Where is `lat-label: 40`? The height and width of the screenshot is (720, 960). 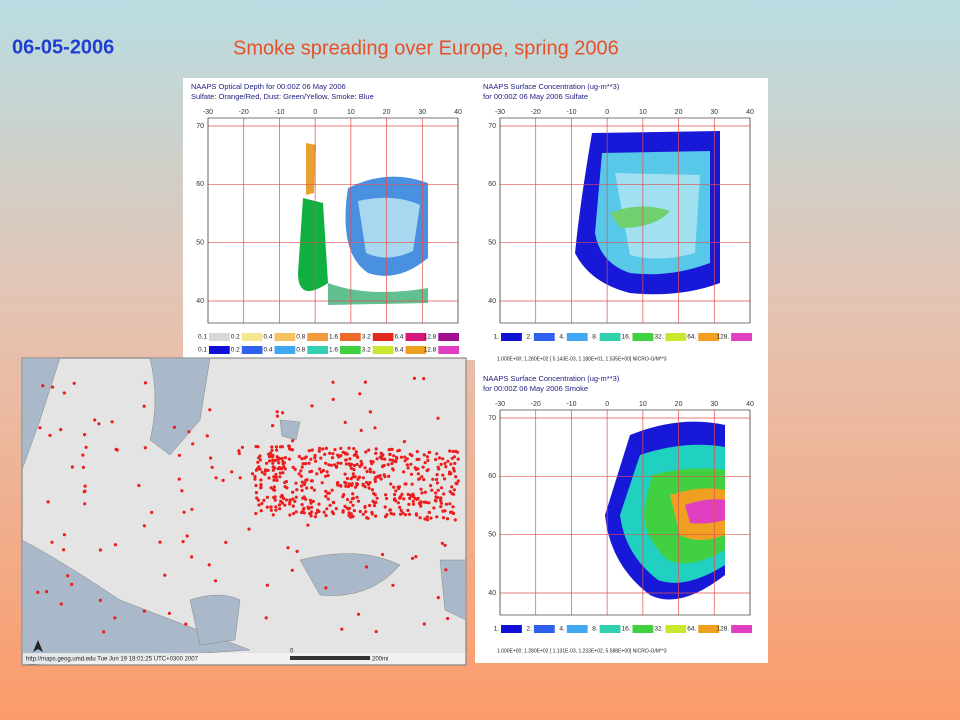
lat-label: 40 is located at coordinates (492, 301).